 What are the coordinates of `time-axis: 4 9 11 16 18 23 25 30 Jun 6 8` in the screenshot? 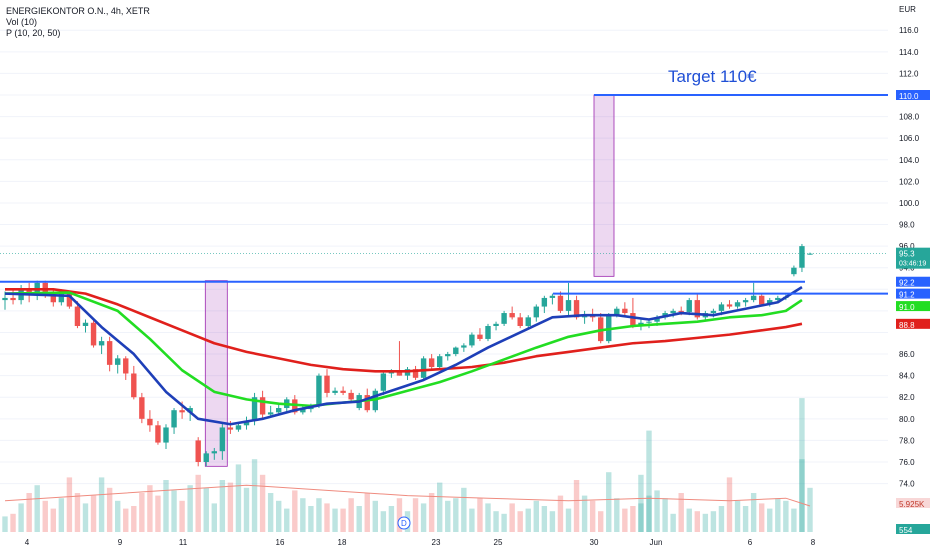 It's located at (420, 542).